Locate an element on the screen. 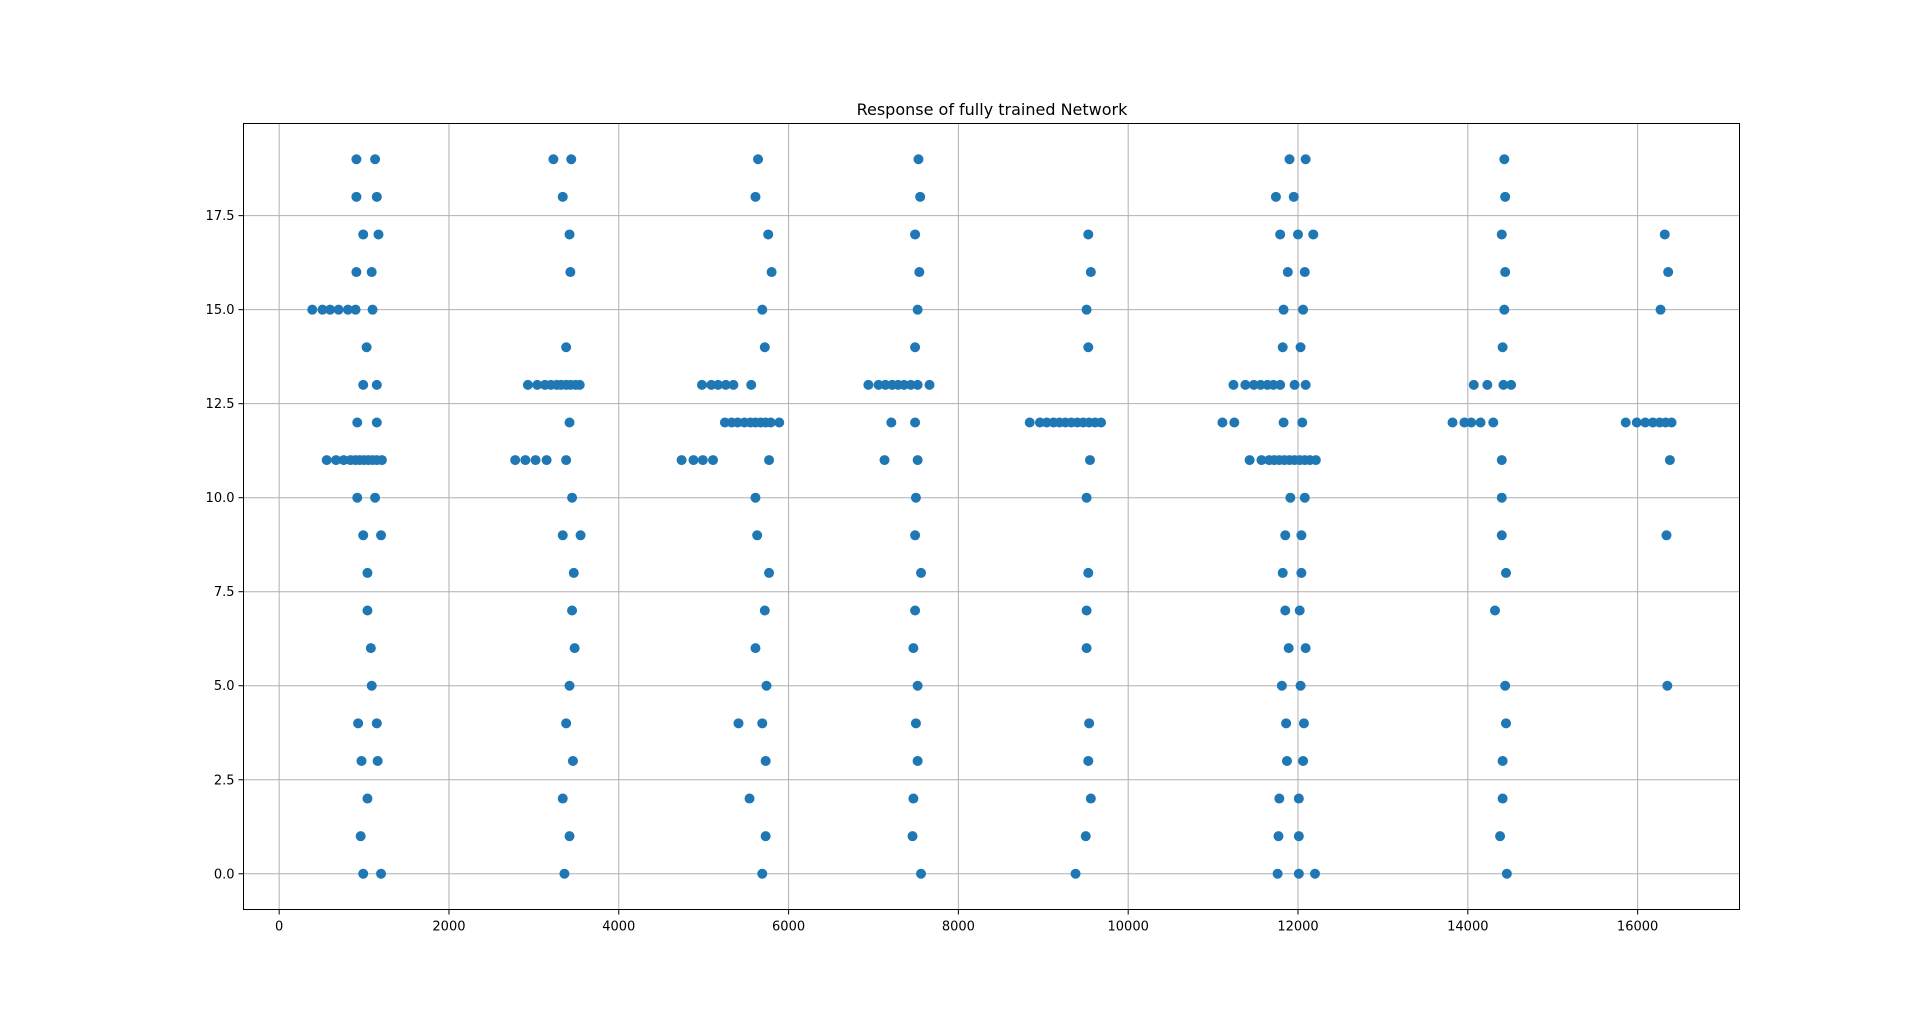 The image size is (1920, 1016). y-tick-label: 0.0 is located at coordinates (224, 874).